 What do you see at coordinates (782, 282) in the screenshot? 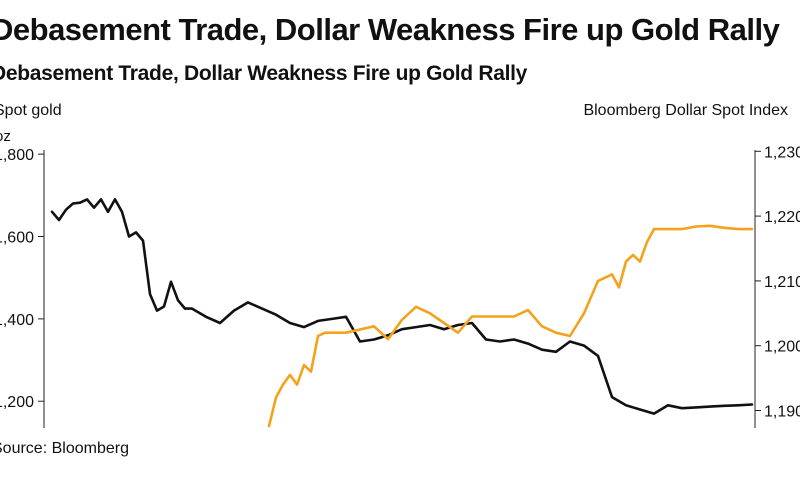
I see `right-axis-tick-label: 1,210` at bounding box center [782, 282].